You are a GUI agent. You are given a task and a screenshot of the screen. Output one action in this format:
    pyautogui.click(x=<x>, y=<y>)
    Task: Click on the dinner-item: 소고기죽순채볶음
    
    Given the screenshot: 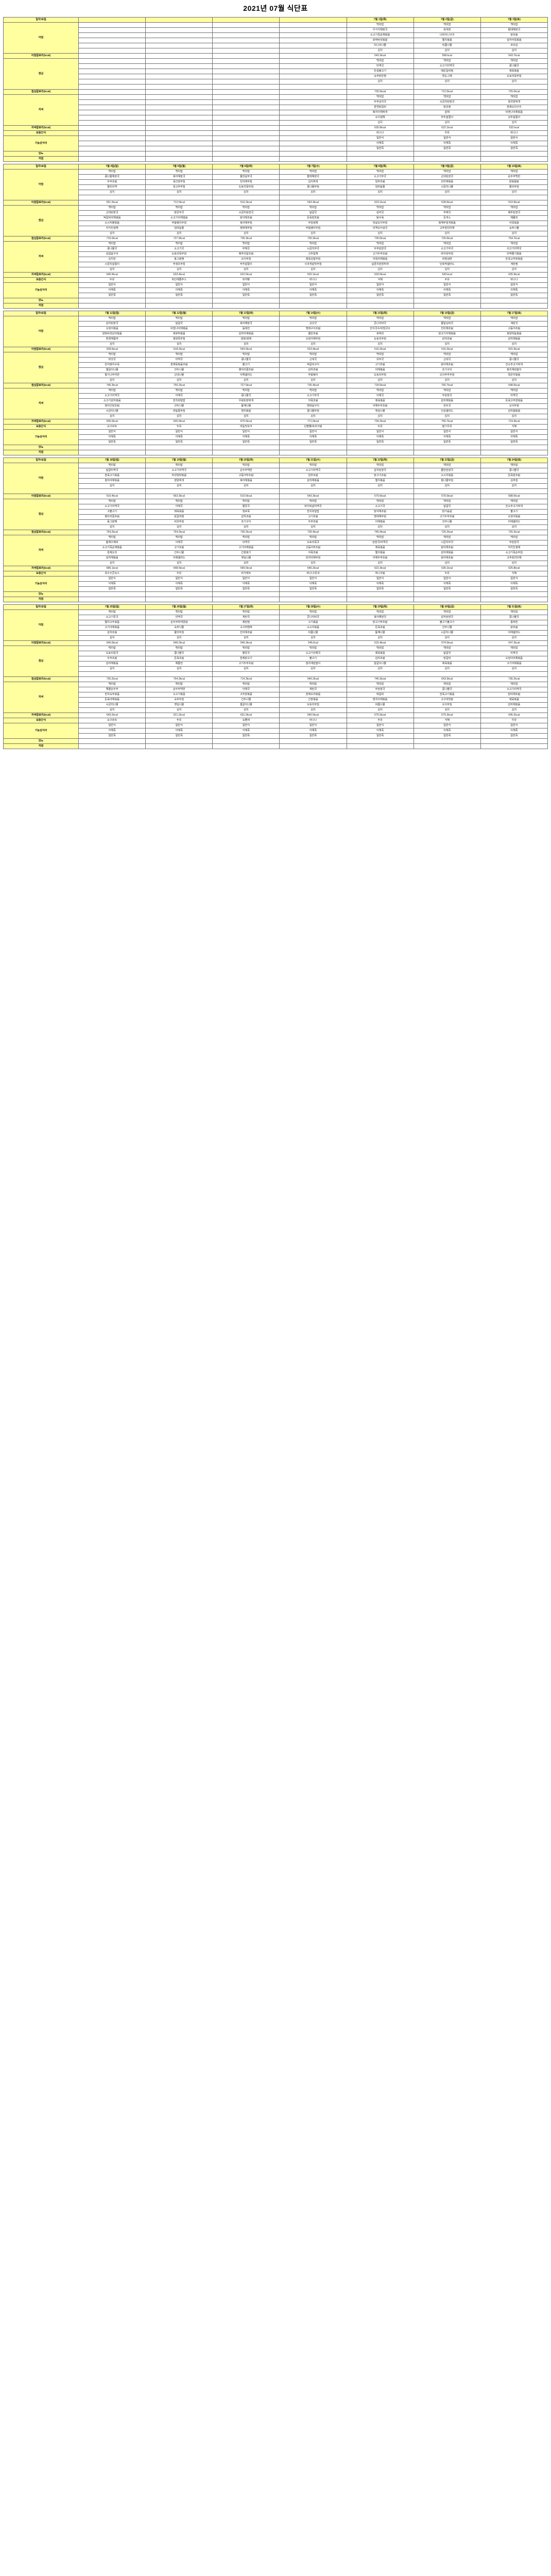 What is the action you would take?
    pyautogui.click(x=112, y=548)
    